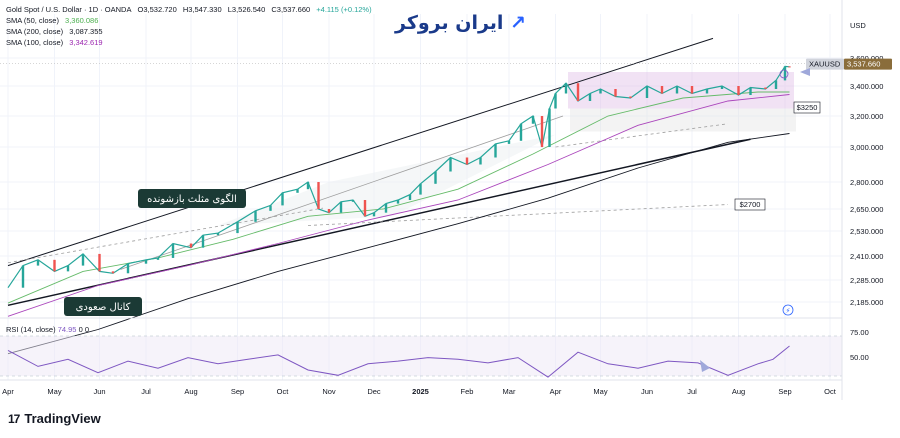  Describe the element at coordinates (47, 329) in the screenshot. I see `rsi-legend: RSI (14, close) 74.95 0 0` at that location.